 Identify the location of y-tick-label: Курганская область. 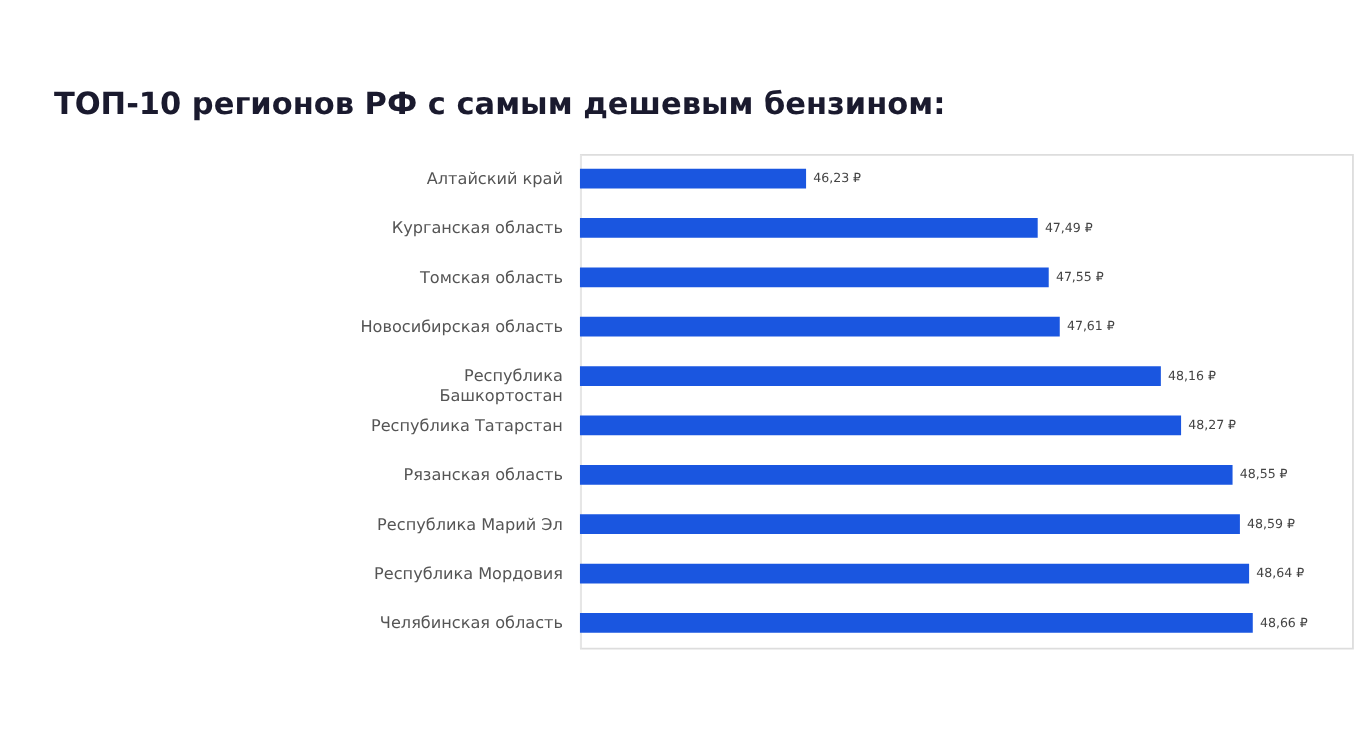
(477, 228).